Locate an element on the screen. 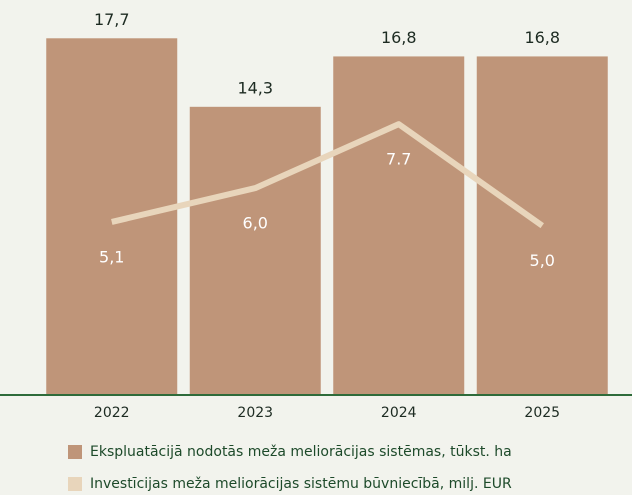 This screenshot has width=632, height=495. x-tick-label: 2023 is located at coordinates (255, 413).